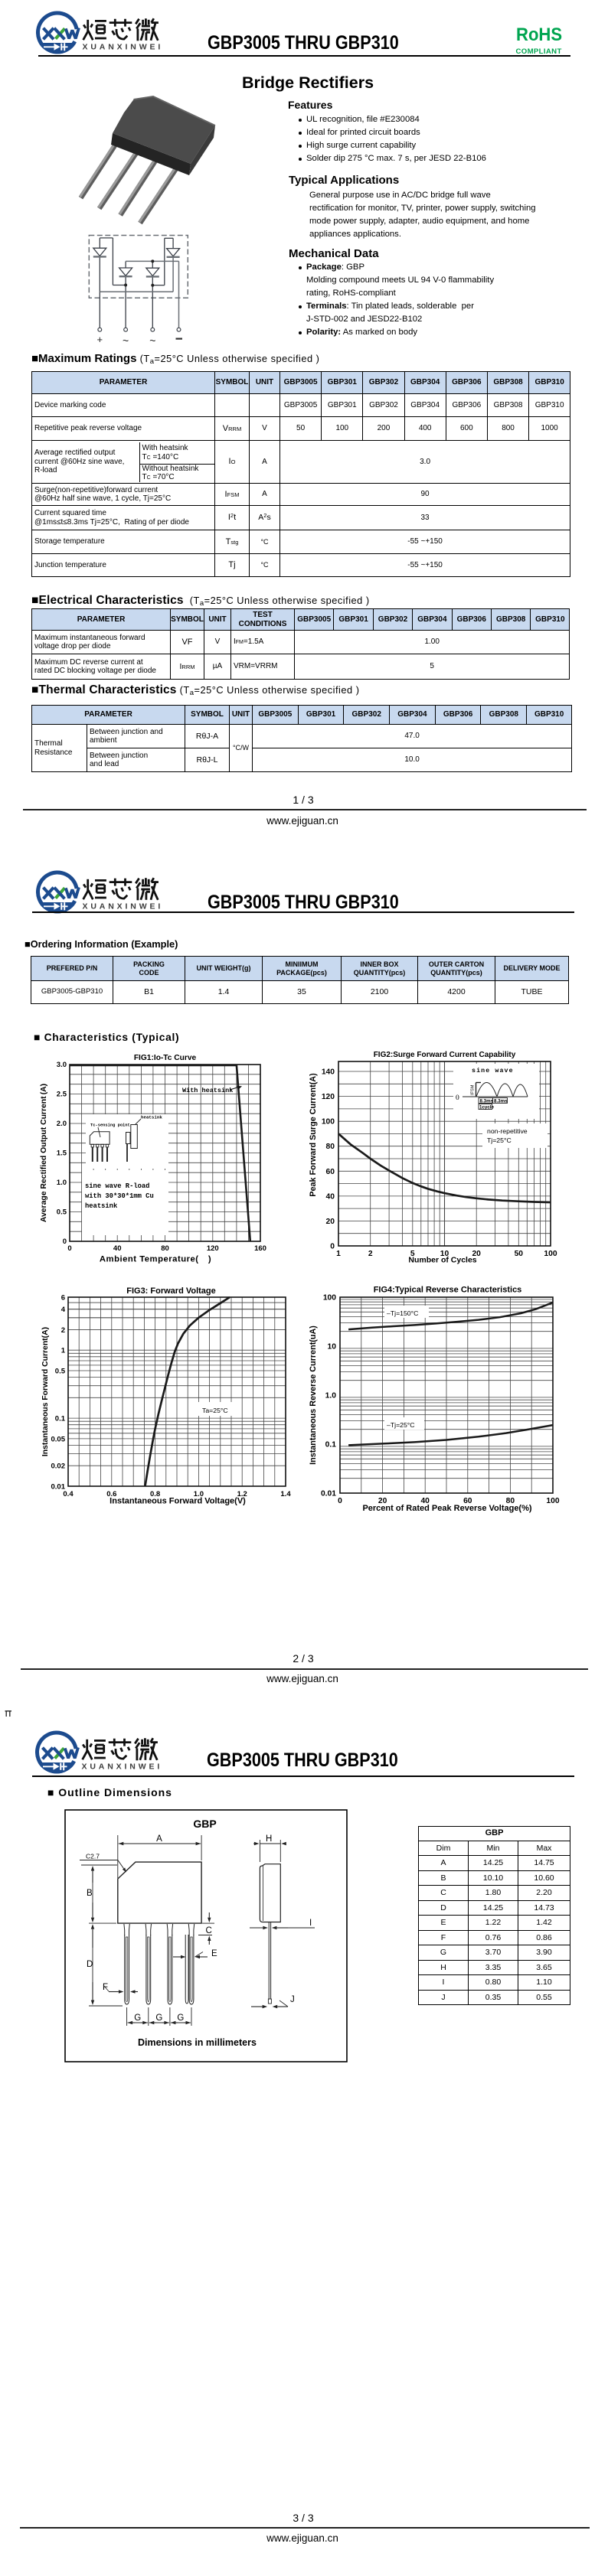 This screenshot has height=2576, width=608. Describe the element at coordinates (197, 2042) in the screenshot. I see `svg-text: Dimensions in millimeters` at that location.